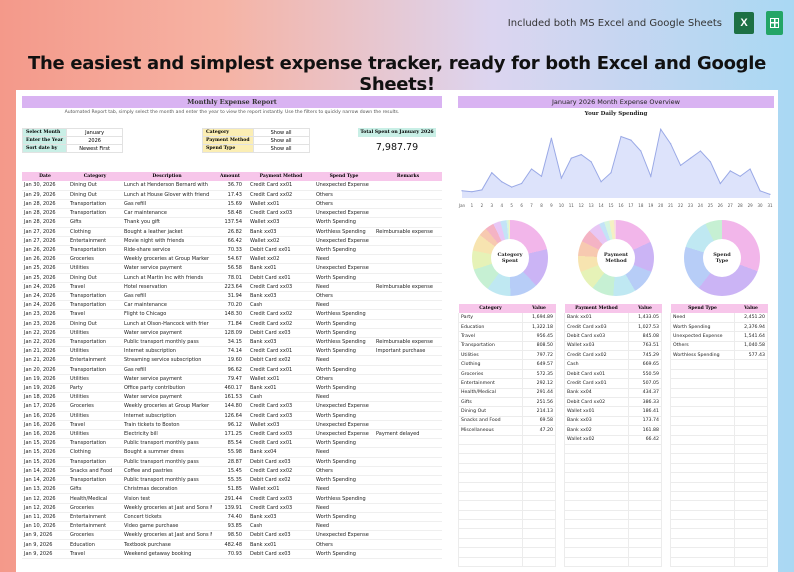 The height and width of the screenshot is (572, 794). I want to click on table-cell: Entertainment, so click(95, 526).